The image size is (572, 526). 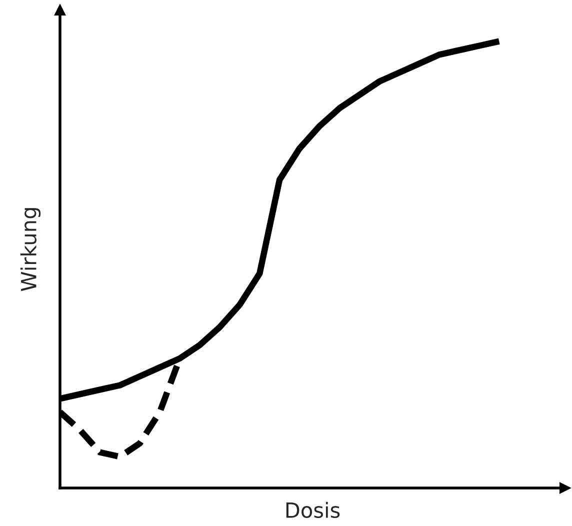 What do you see at coordinates (313, 510) in the screenshot?
I see `x-axis-title: Dosis` at bounding box center [313, 510].